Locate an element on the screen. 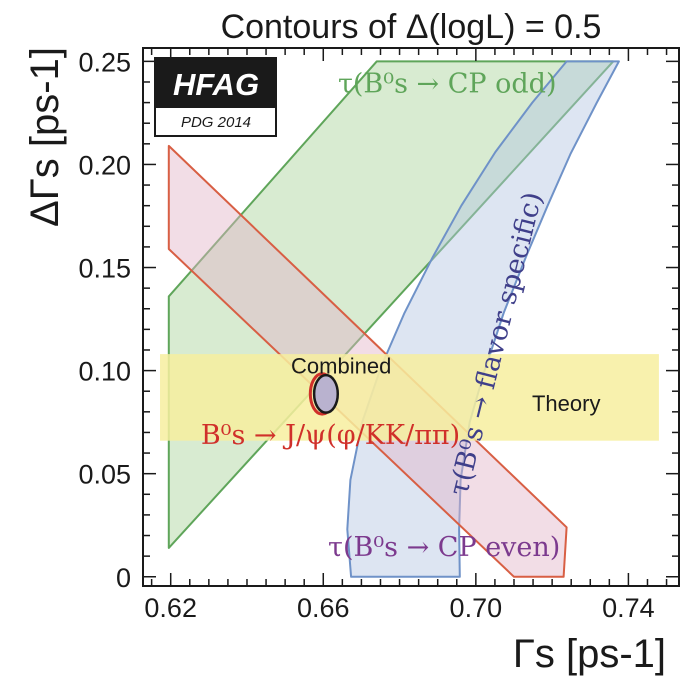 The height and width of the screenshot is (684, 682). x-tick-label: 0.70 is located at coordinates (476, 608).